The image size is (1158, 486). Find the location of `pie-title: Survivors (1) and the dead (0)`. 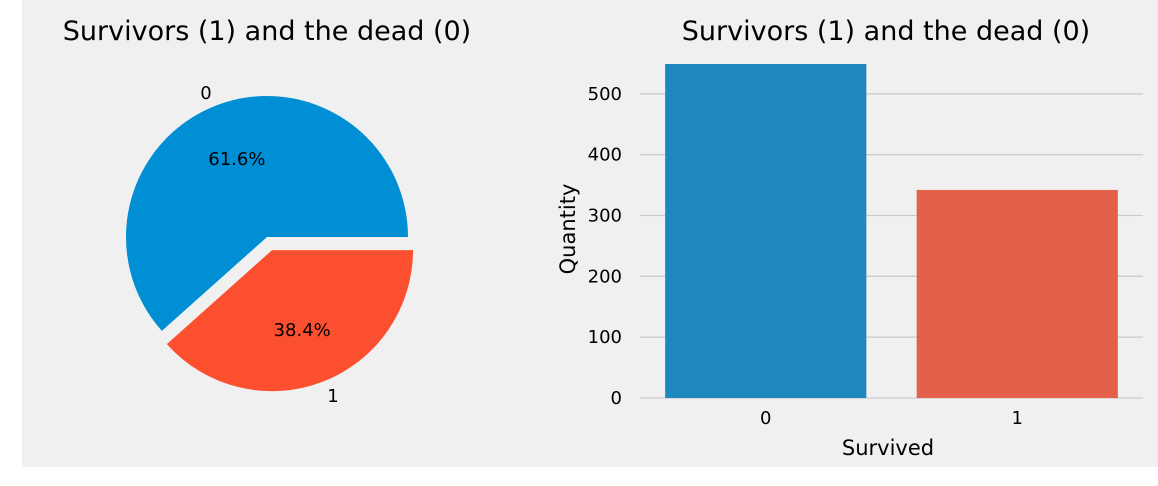

pie-title: Survivors (1) and the dead (0) is located at coordinates (267, 31).